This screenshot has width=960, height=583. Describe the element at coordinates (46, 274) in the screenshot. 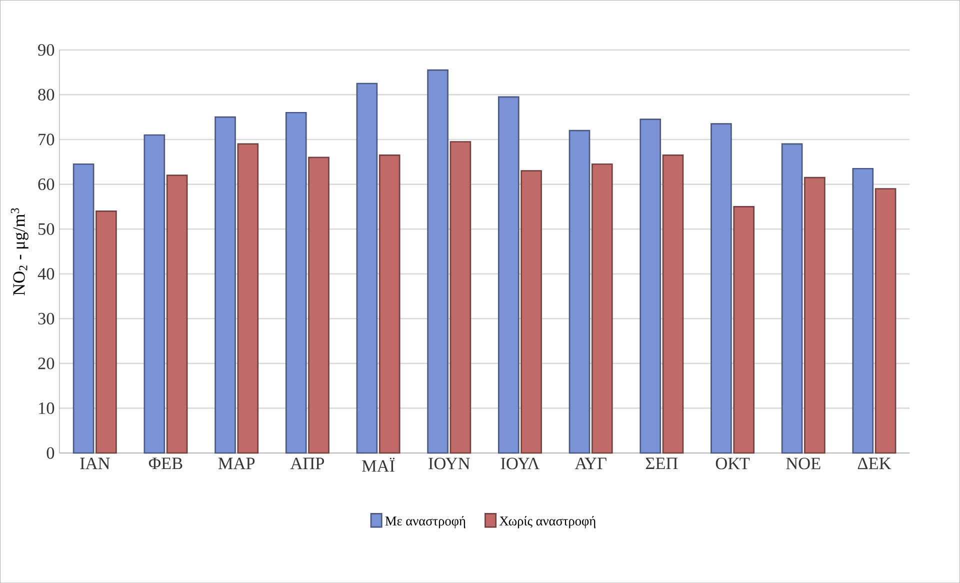

I see `y-tick-label: 40` at that location.